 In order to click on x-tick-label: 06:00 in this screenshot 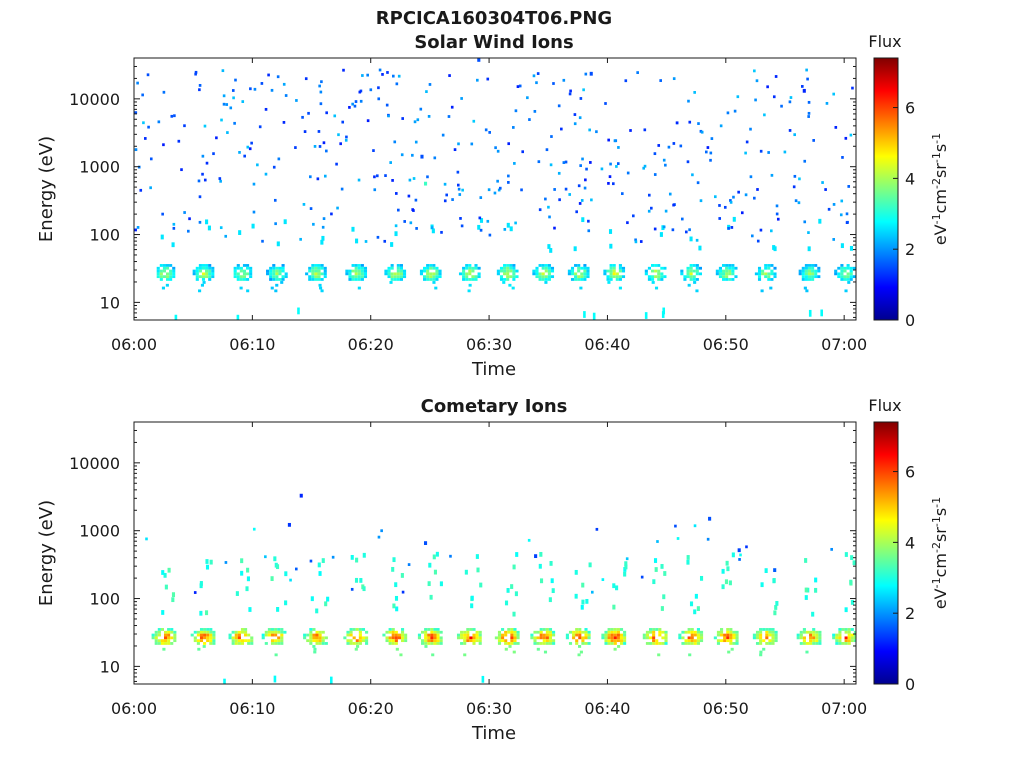, I will do `click(134, 708)`.